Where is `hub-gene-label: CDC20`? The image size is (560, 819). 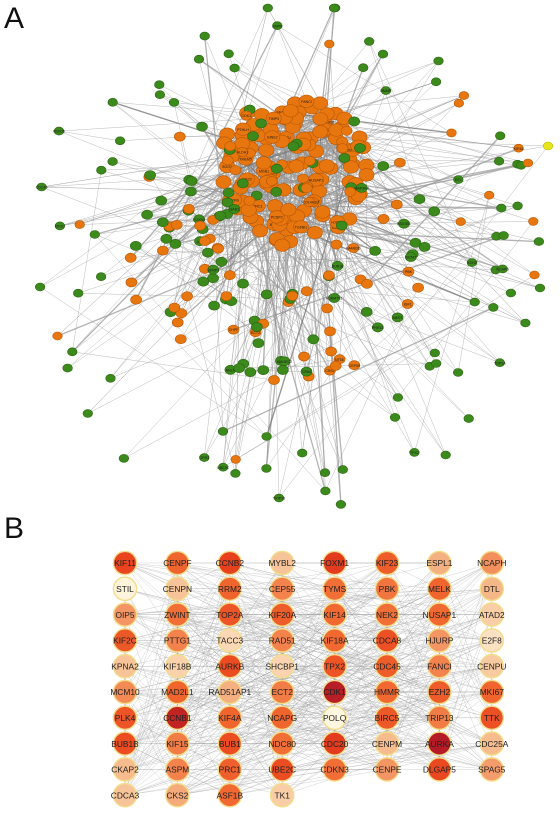
hub-gene-label: CDC20 is located at coordinates (335, 744).